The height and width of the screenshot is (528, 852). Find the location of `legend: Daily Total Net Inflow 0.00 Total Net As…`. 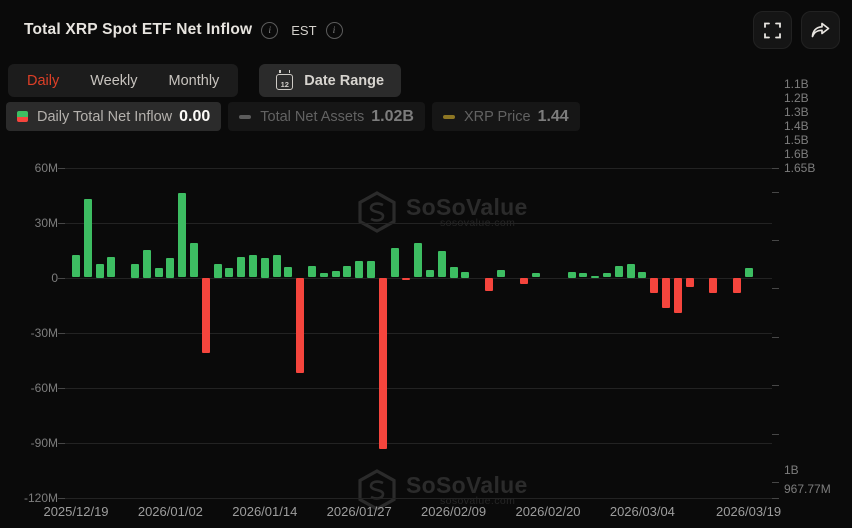

legend: Daily Total Net Inflow 0.00 Total Net As… is located at coordinates (293, 116).